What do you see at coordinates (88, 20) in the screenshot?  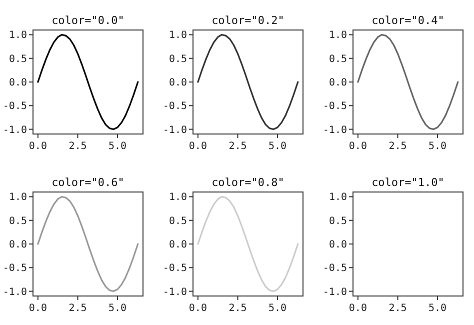 I see `chart-title: color="0.0"` at bounding box center [88, 20].